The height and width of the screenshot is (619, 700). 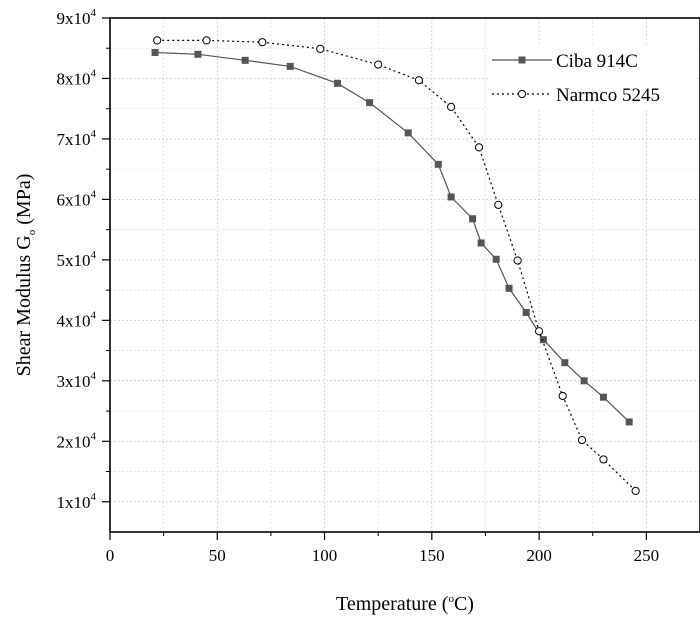 I want to click on y-tick-label: 5x10⁴, so click(x=77, y=259).